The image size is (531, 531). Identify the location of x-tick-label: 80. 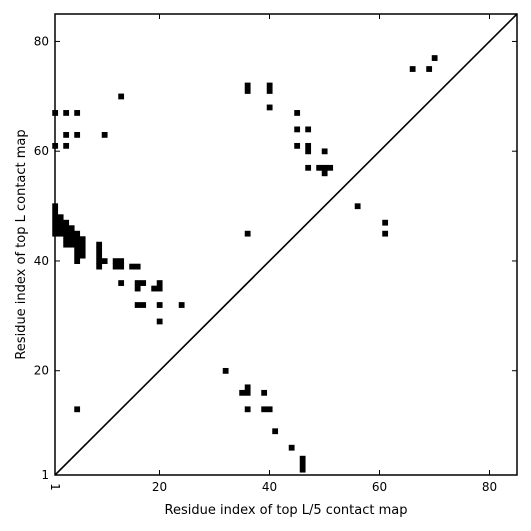
(489, 487).